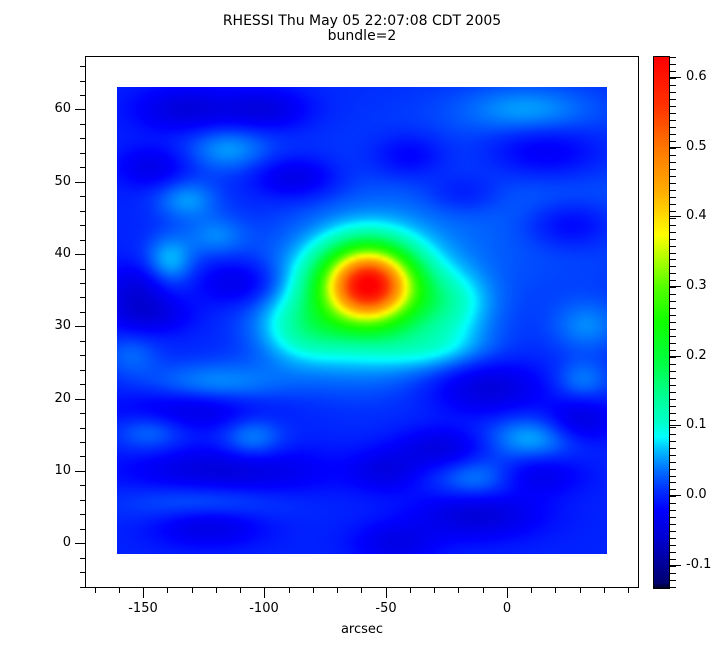 This screenshot has width=724, height=656. What do you see at coordinates (362, 629) in the screenshot?
I see `x-axis-title: arcsec` at bounding box center [362, 629].